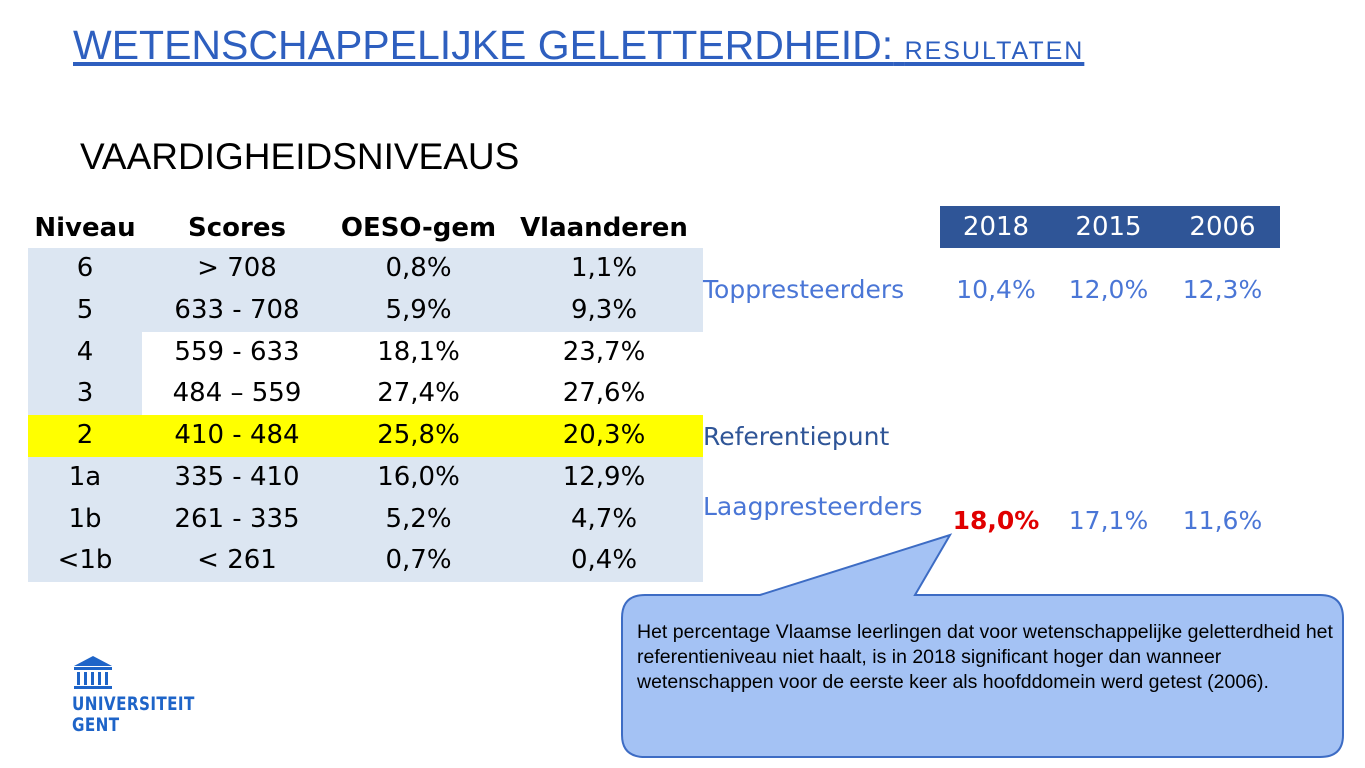  Describe the element at coordinates (604, 269) in the screenshot. I see `table-cell: 1,1%` at that location.